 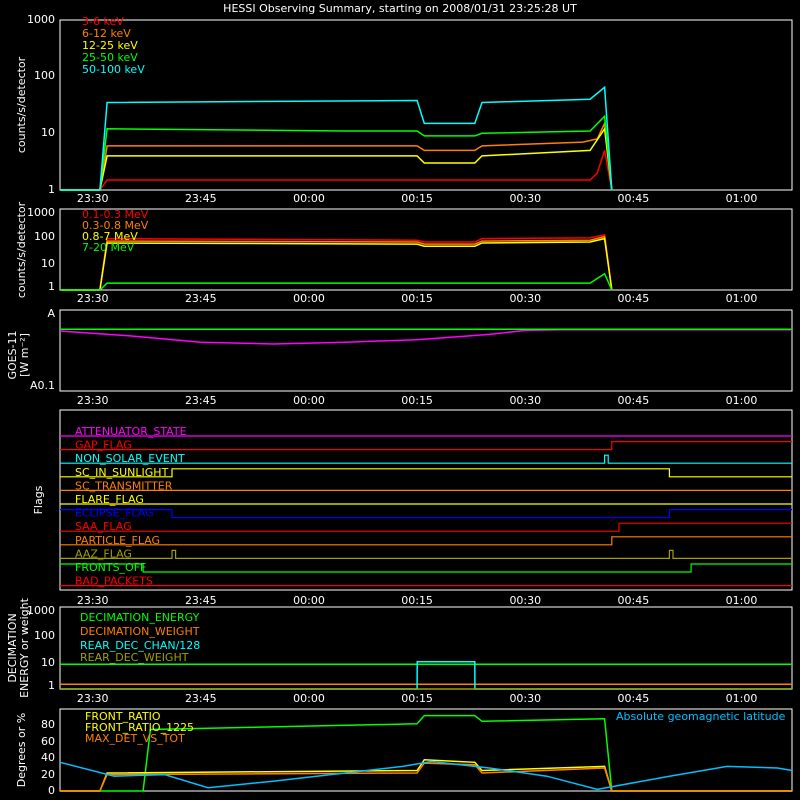 What do you see at coordinates (24, 647) in the screenshot?
I see `panel-decimation-ylabel-2: ENERGY or weight` at bounding box center [24, 647].